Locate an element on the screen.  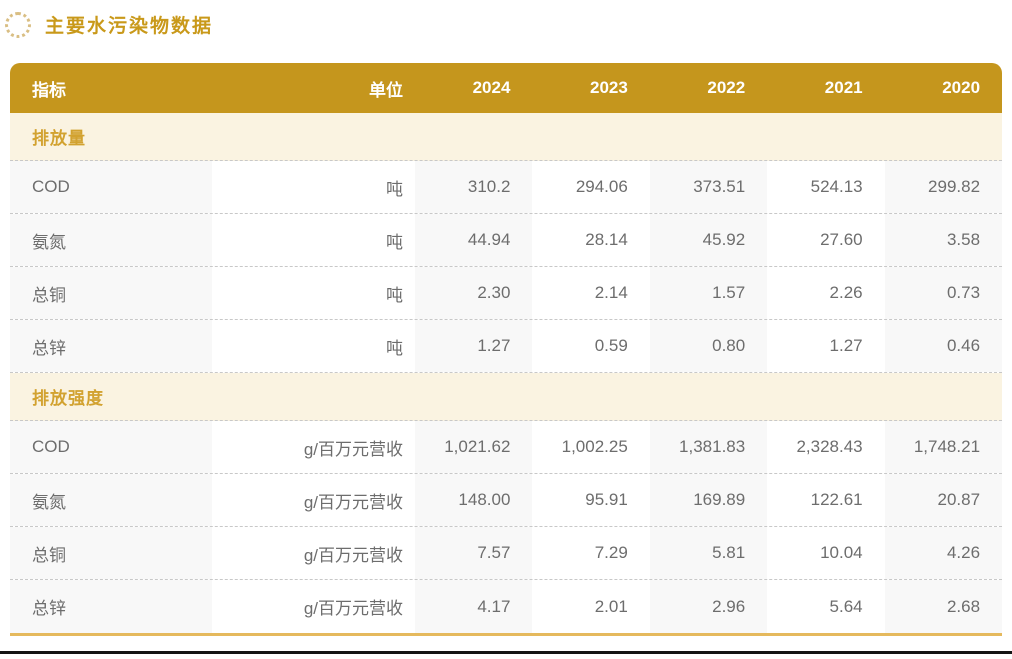
table-row: 氨氮 吨 44.94 28.14 45.92 27.60 3.58 is located at coordinates (506, 240).